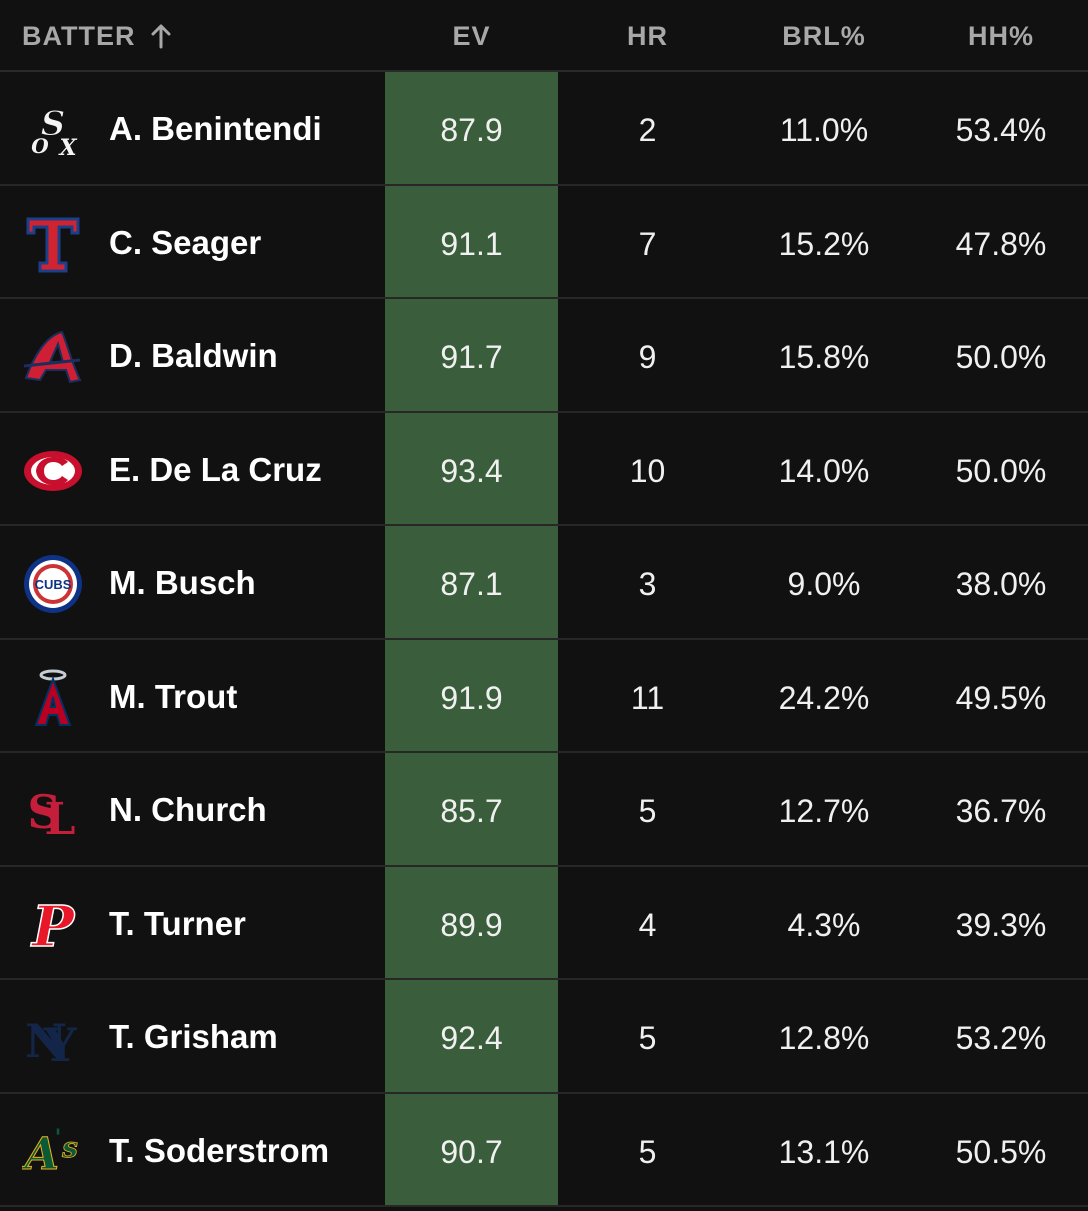 This screenshot has height=1211, width=1088. I want to click on table-header: BATTER EV HR BRL% HH%, so click(544, 36).